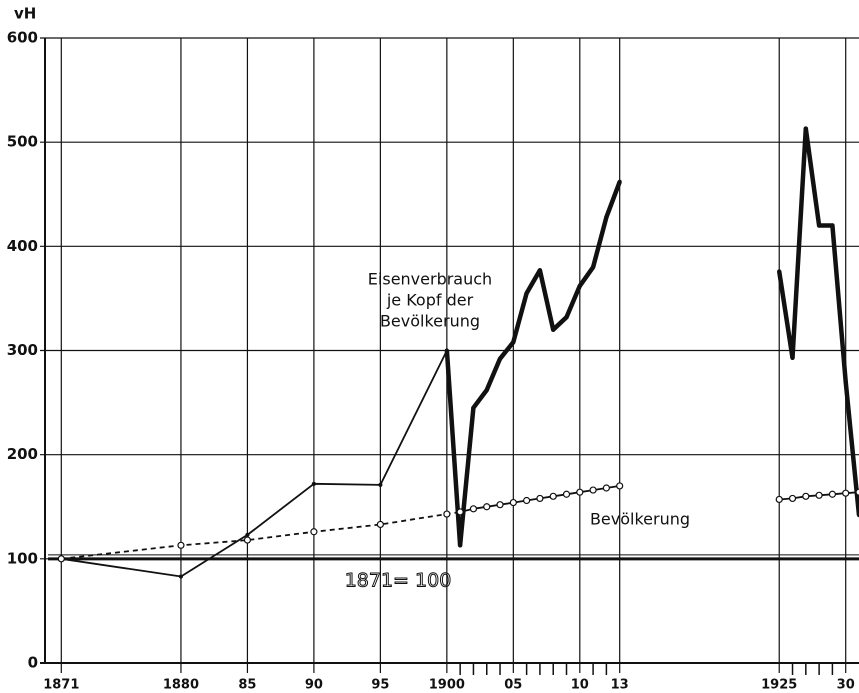 The image size is (859, 693). I want to click on x-tick-label: 85, so click(247, 685).